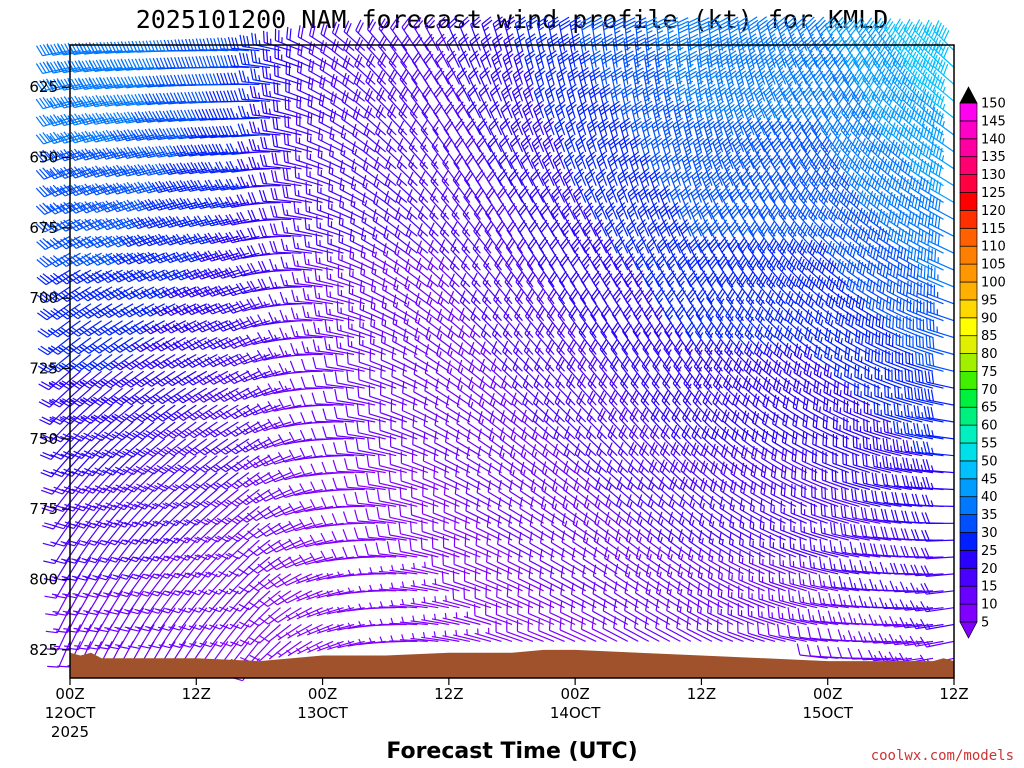  I want to click on colorbar-label: 60, so click(989, 426).